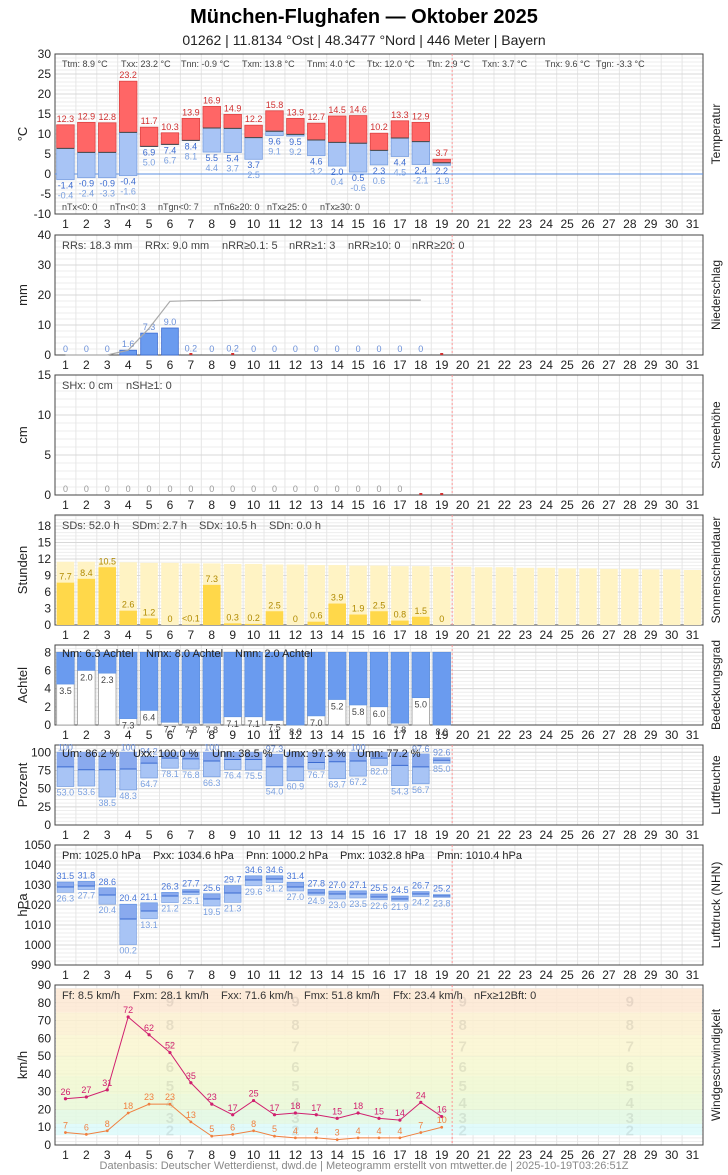  Describe the element at coordinates (211, 975) in the screenshot. I see `x-tick-label: 8` at that location.